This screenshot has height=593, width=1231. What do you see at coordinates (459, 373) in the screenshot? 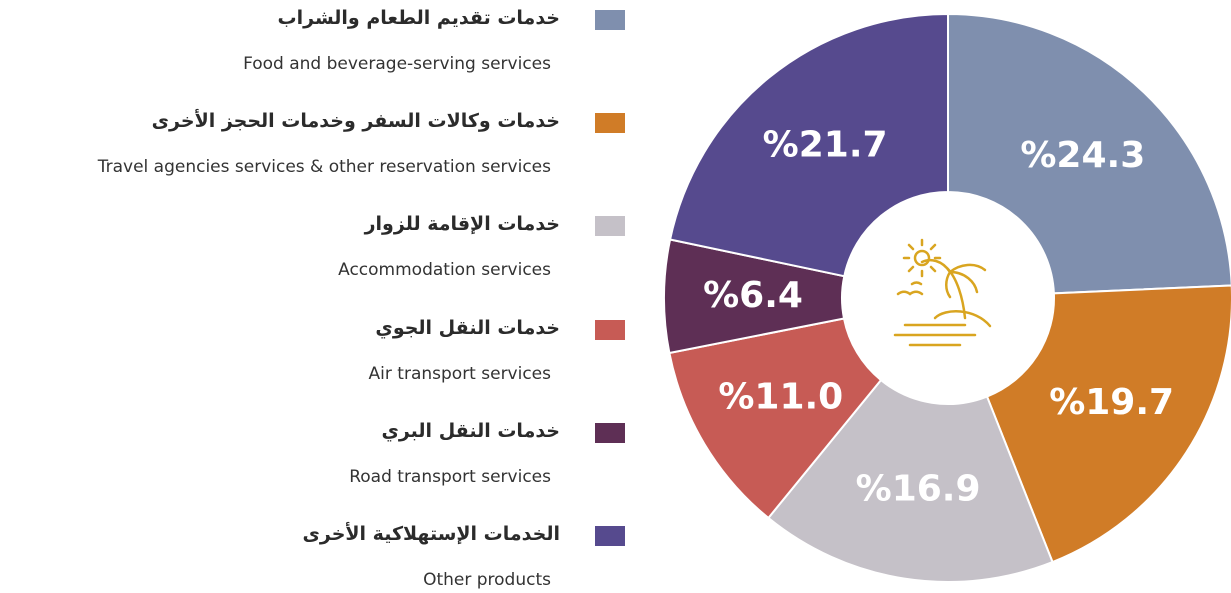
I see `legend-label-en: Air transport services` at bounding box center [459, 373].